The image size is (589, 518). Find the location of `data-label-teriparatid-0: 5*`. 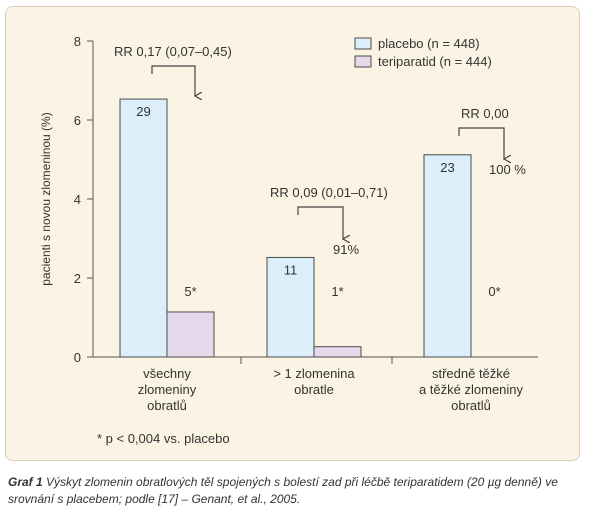

data-label-teriparatid-0: 5* is located at coordinates (190, 291).